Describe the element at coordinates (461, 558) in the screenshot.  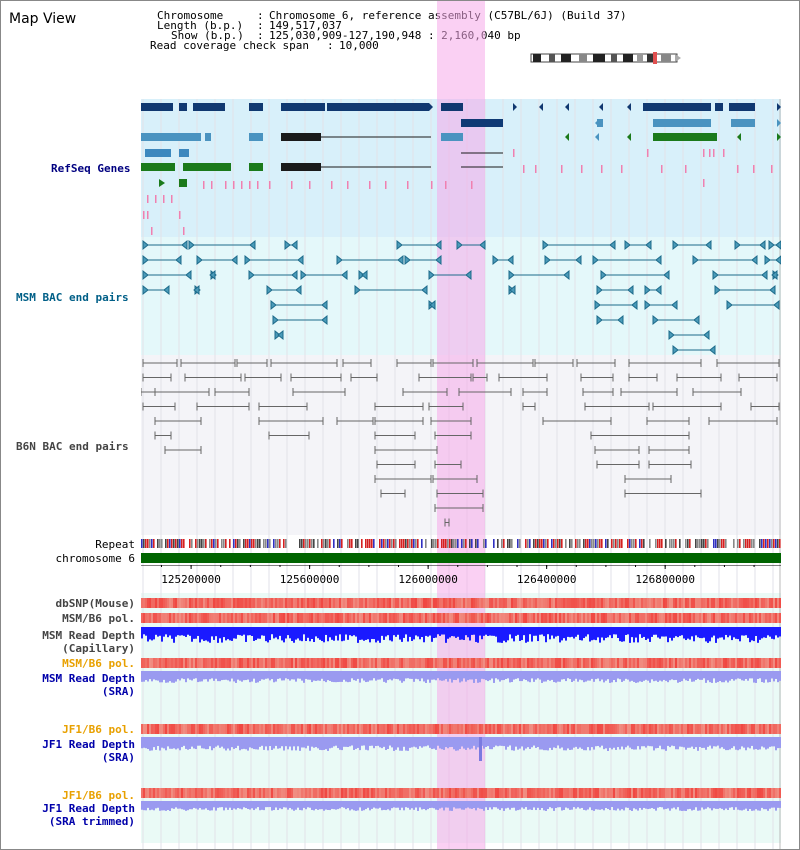
I see `chromosome-bar` at that location.